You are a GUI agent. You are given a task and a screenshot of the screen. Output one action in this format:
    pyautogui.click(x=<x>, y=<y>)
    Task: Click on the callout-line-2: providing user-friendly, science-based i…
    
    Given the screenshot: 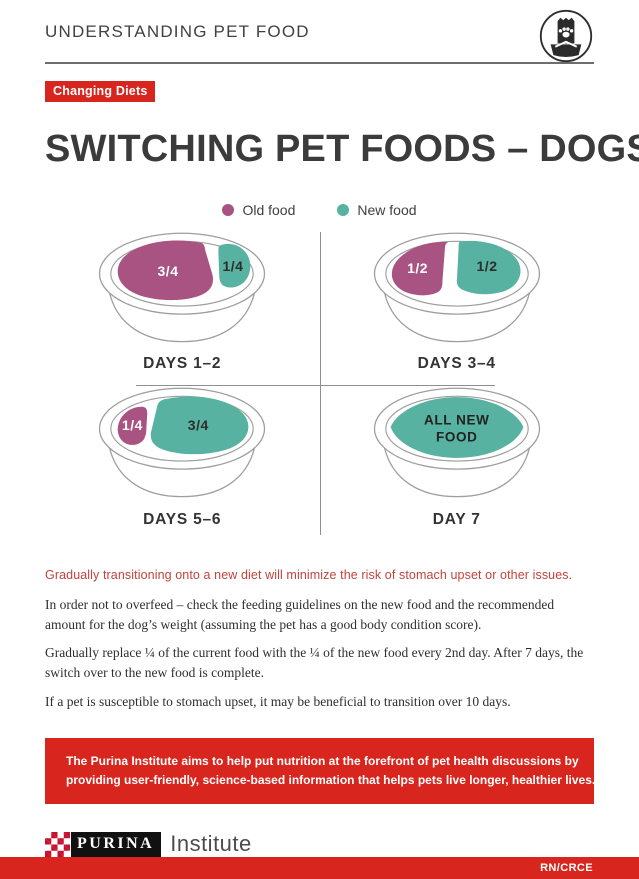 What is the action you would take?
    pyautogui.click(x=331, y=780)
    